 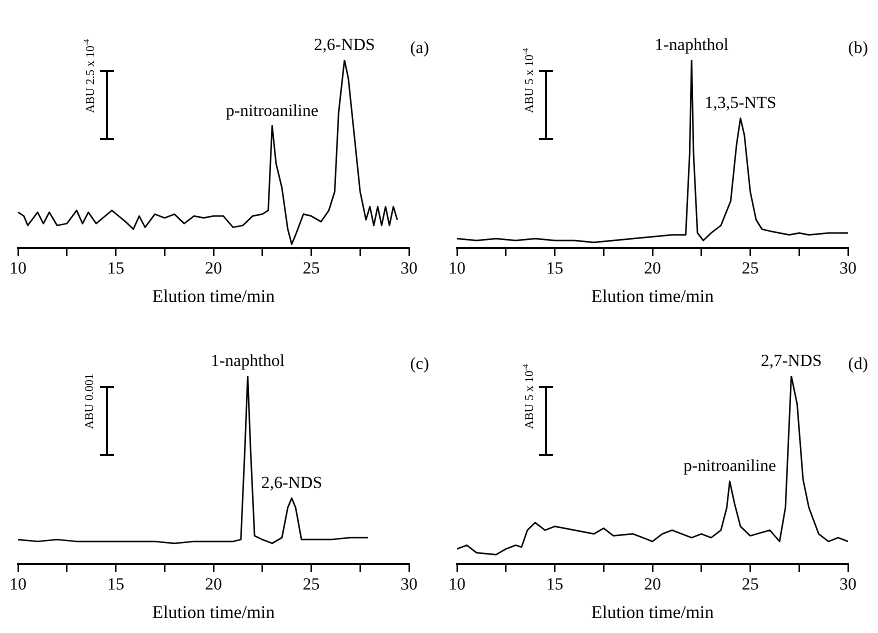 What do you see at coordinates (858, 47) in the screenshot?
I see `text: (b)` at bounding box center [858, 47].